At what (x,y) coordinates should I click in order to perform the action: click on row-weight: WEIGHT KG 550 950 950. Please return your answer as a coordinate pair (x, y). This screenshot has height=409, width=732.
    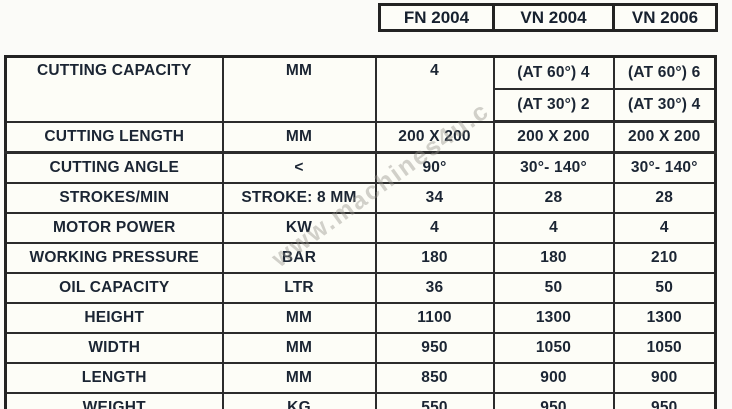
    Looking at the image, I should click on (360, 400).